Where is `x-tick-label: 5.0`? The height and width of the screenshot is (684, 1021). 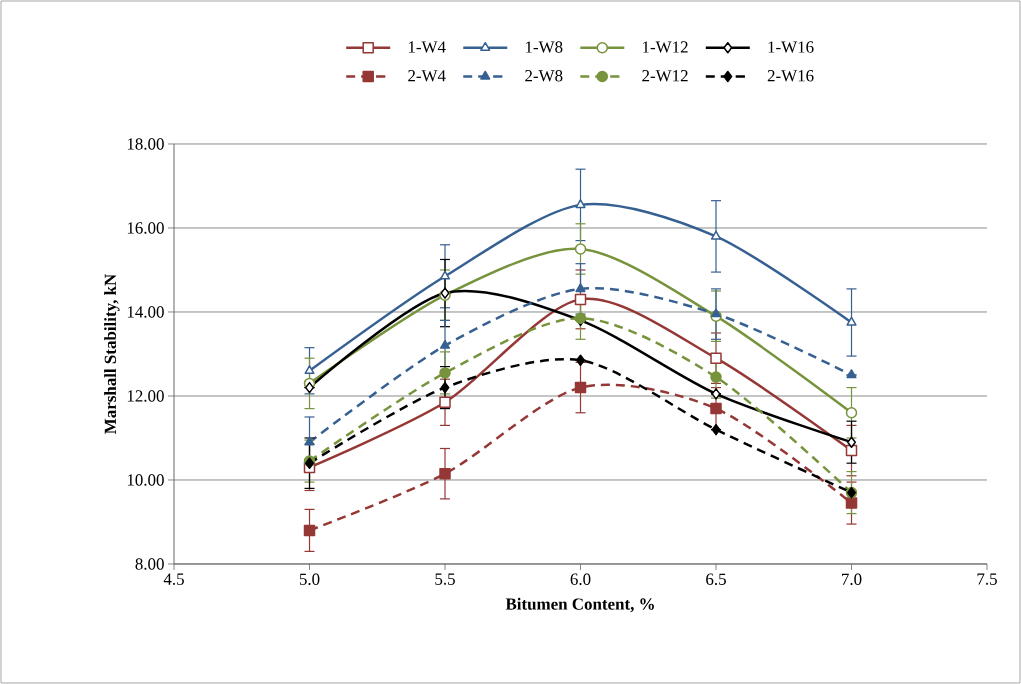 x-tick-label: 5.0 is located at coordinates (309, 579).